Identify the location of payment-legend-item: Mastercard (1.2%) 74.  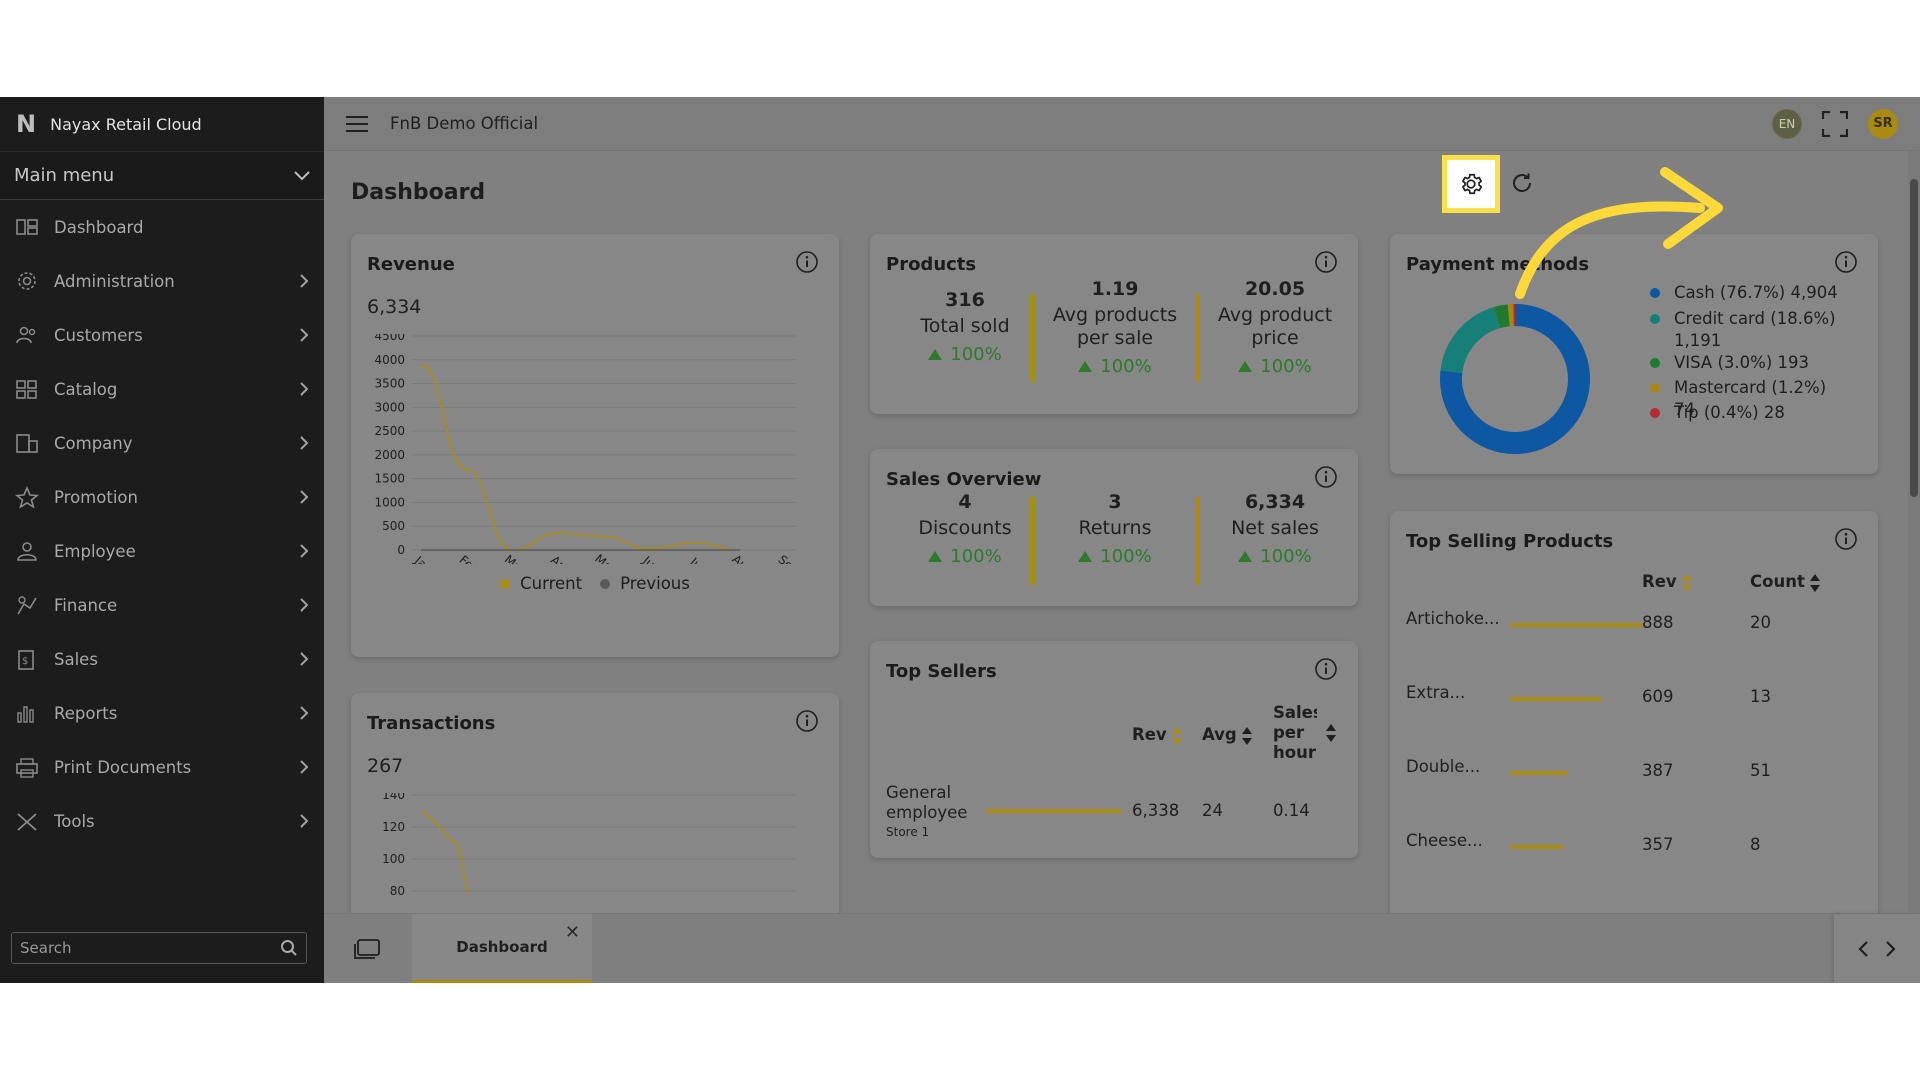
(1750, 399).